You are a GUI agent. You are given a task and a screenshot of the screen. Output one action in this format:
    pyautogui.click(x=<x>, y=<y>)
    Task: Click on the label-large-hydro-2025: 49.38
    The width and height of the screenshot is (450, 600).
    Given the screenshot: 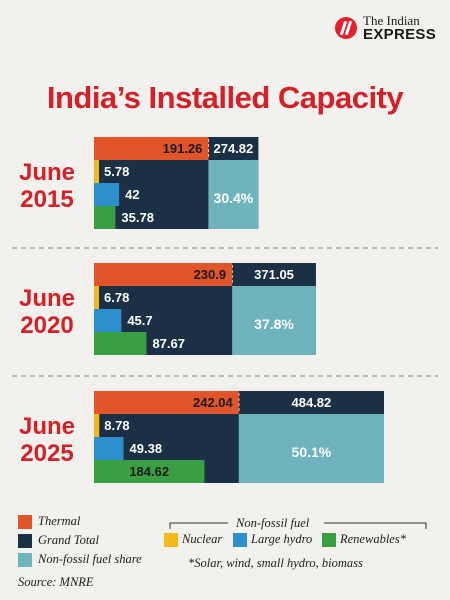 What is the action you would take?
    pyautogui.click(x=146, y=448)
    